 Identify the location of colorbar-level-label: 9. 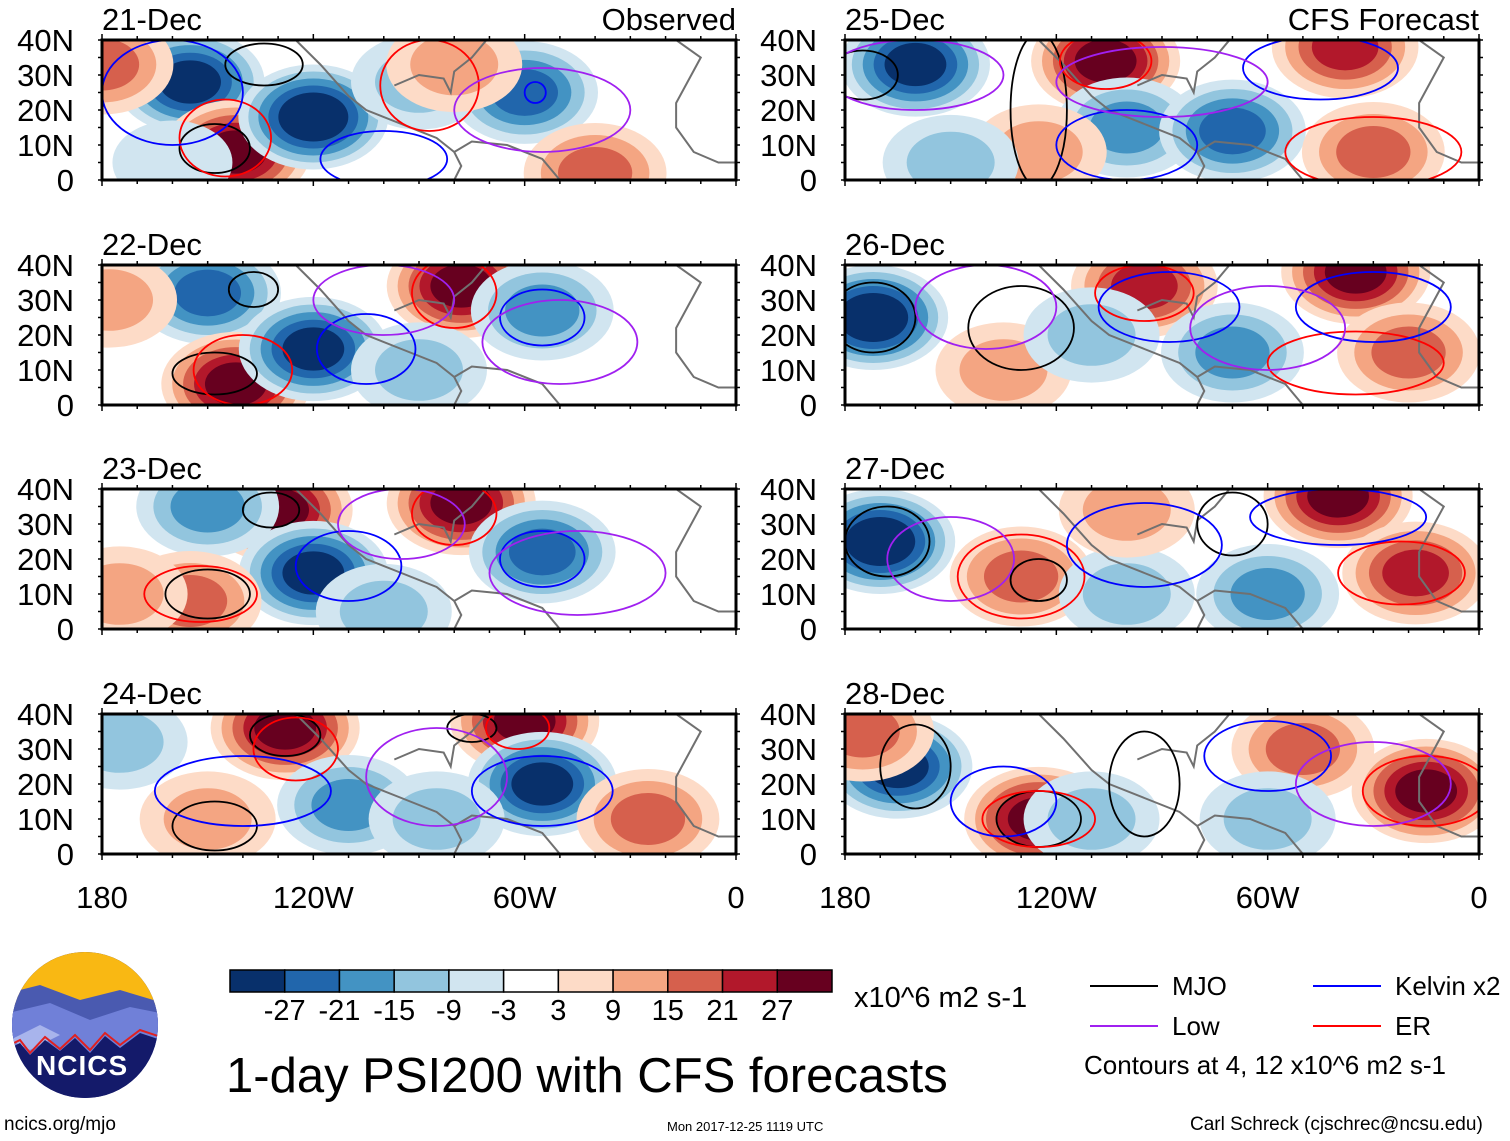
(613, 1011).